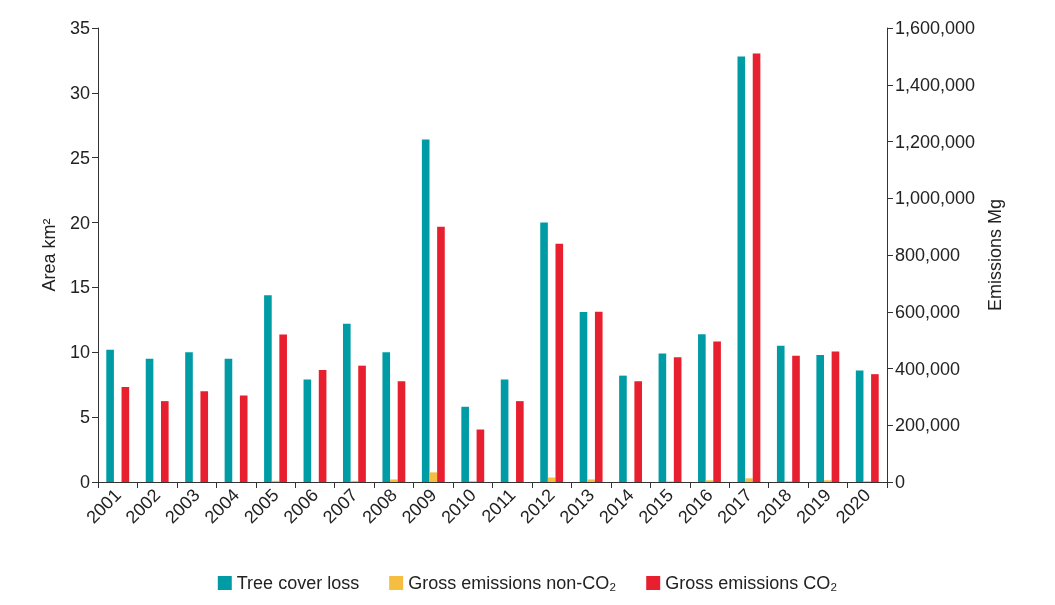  Describe the element at coordinates (928, 255) in the screenshot. I see `y2-tick-label: 800,000` at that location.